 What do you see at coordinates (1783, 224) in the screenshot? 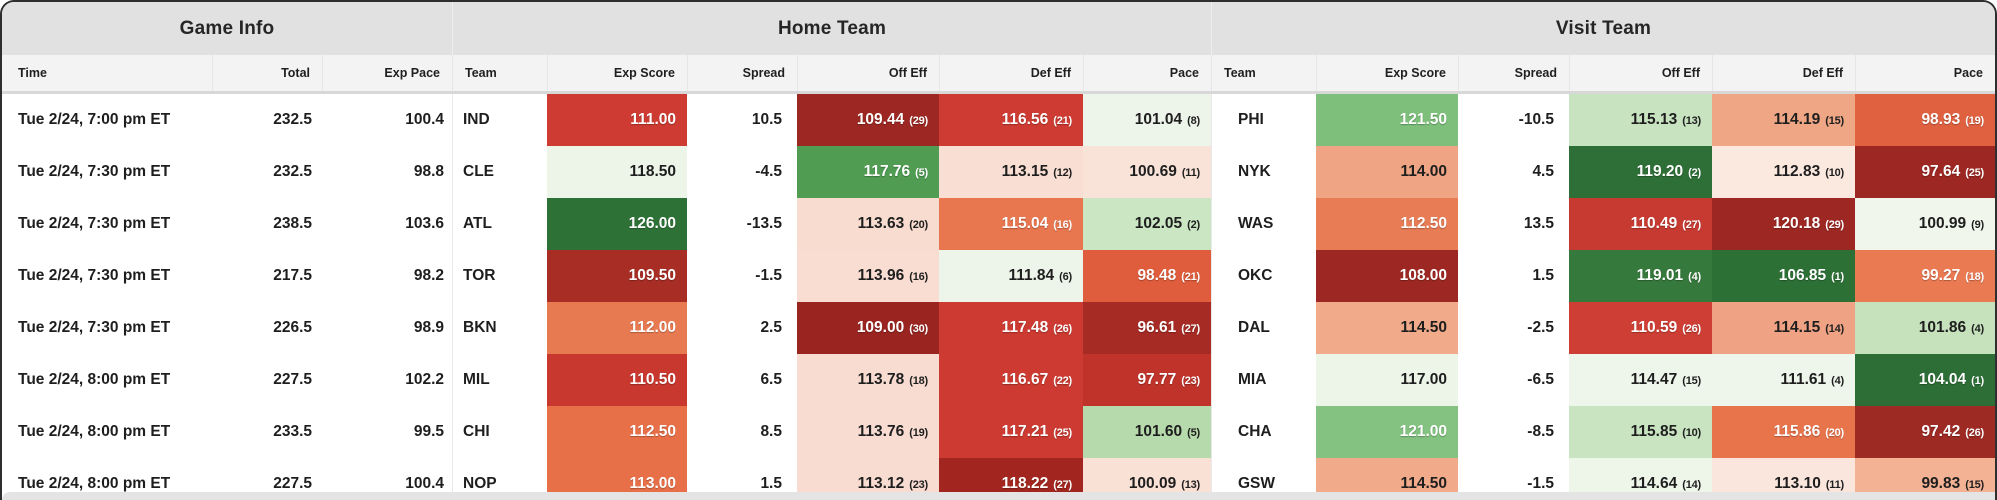
I see `visit-def-eff-cell: 120.18 (29)` at bounding box center [1783, 224].